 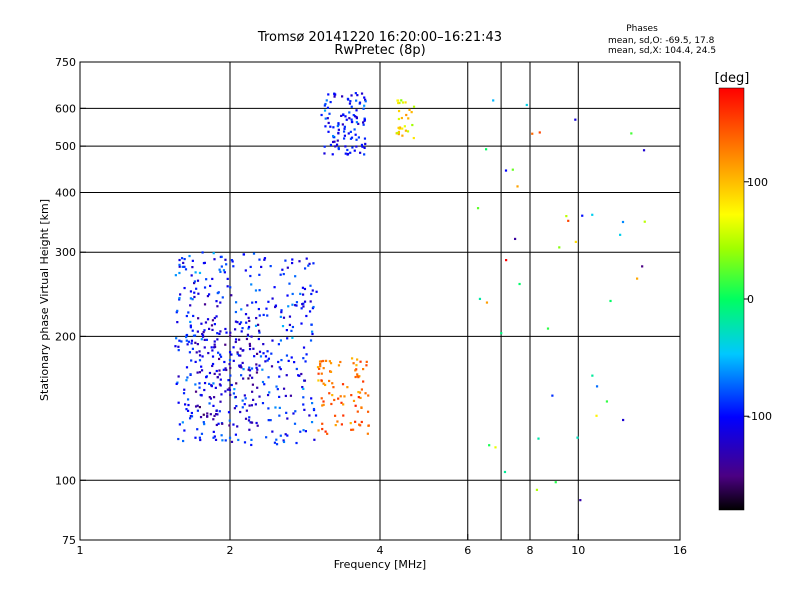 I want to click on x-tick-label: 2, so click(x=230, y=550).